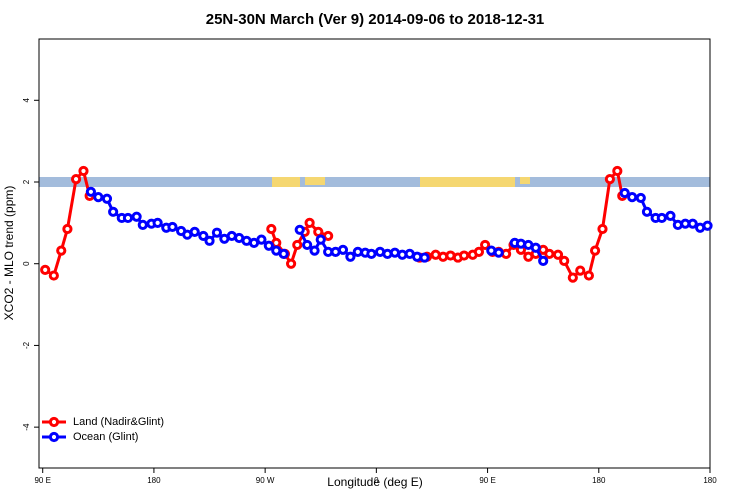 The image size is (750, 500). I want to click on legend-label: Land (Nadir&Glint), so click(118, 422).